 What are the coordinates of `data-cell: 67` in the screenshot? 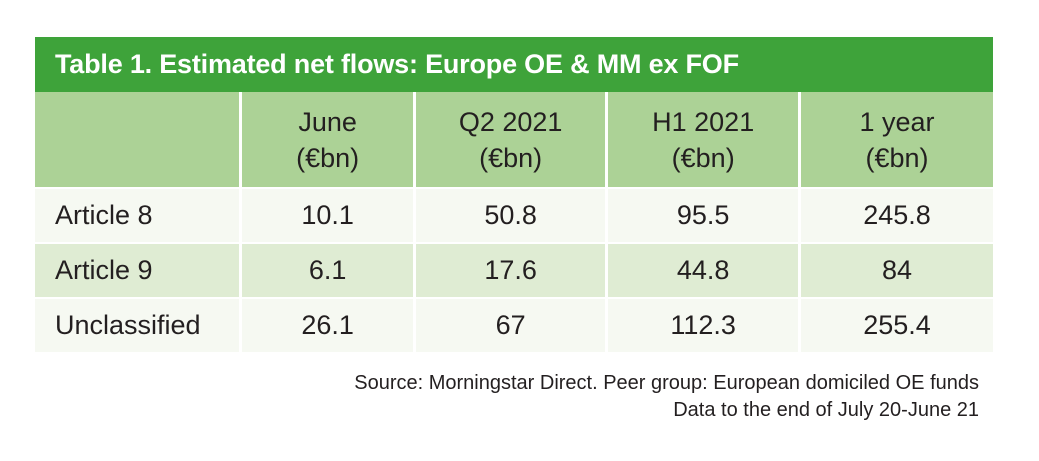 It's located at (511, 324).